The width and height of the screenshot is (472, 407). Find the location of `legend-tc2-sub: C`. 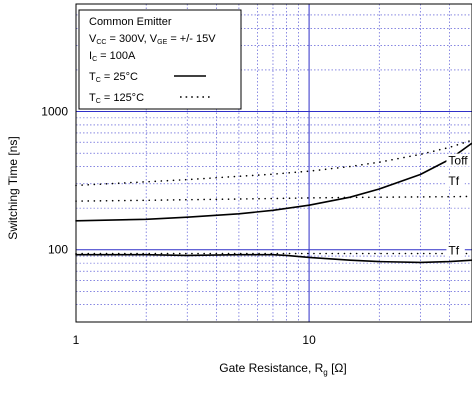

legend-tc2-sub: C is located at coordinates (98, 101).